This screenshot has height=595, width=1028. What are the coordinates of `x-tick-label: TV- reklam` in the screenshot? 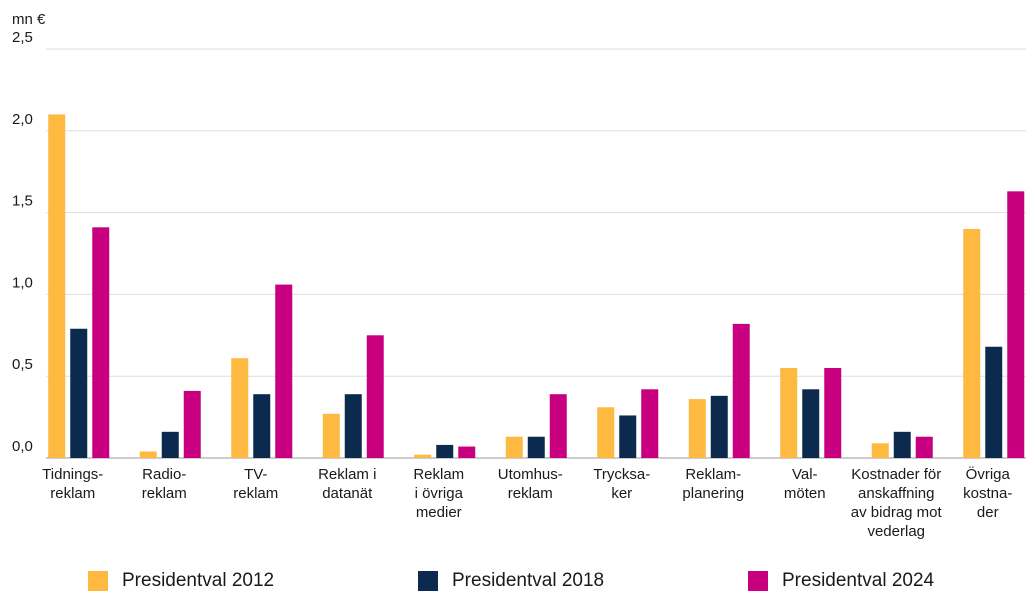 It's located at (256, 484).